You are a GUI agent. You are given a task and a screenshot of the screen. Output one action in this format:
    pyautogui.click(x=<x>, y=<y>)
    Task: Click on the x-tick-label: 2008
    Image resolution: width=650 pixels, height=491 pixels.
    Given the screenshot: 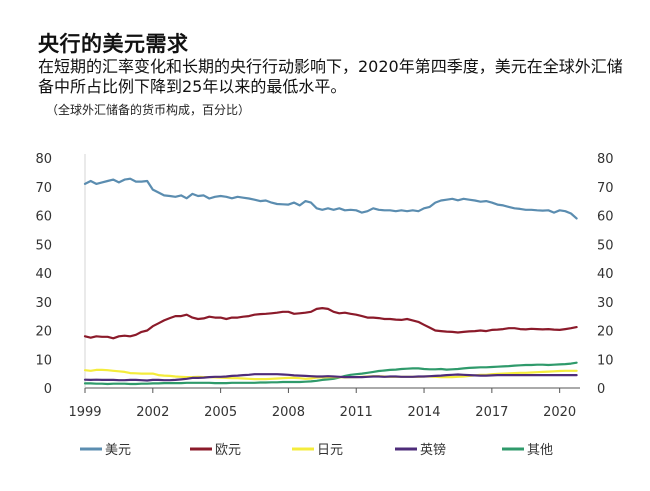 What is the action you would take?
    pyautogui.click(x=288, y=412)
    